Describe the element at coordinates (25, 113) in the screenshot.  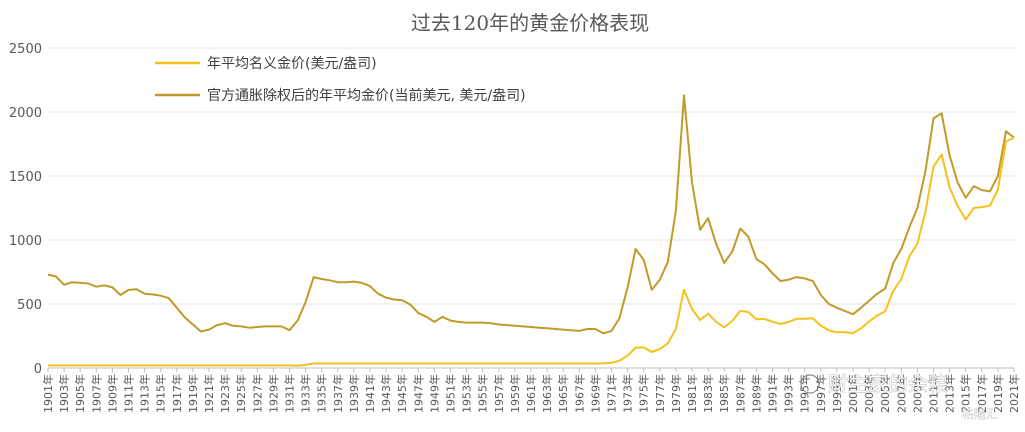
I see `y-tick-label: 2000` at that location.